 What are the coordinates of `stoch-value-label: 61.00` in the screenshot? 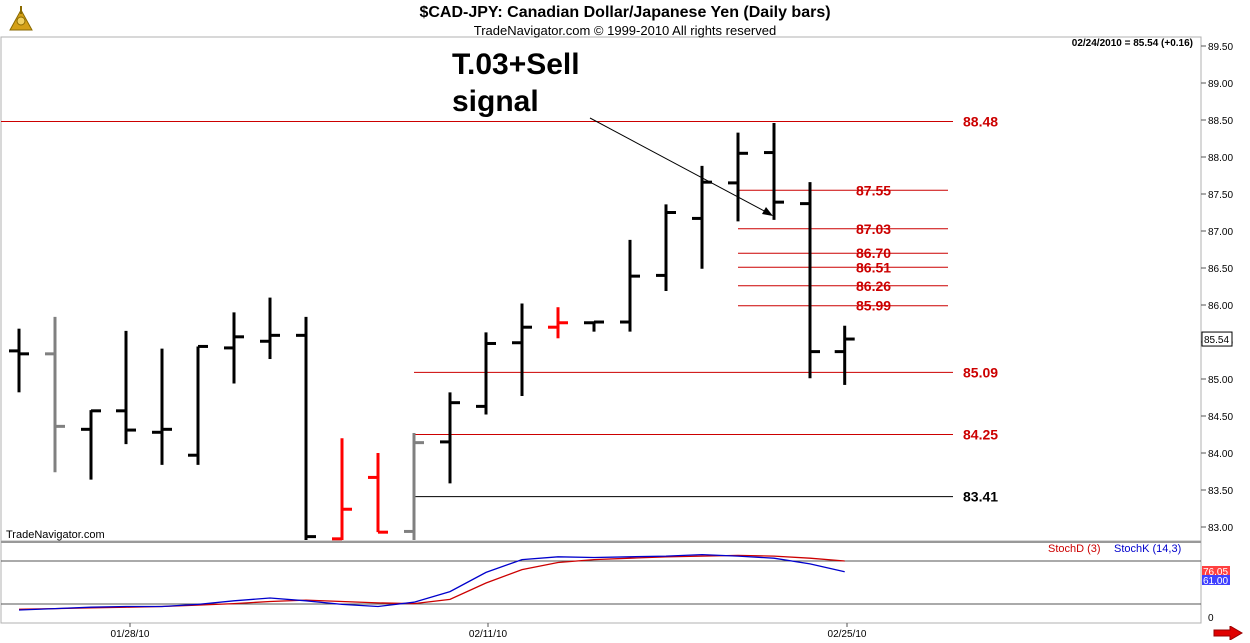 It's located at (1215, 581).